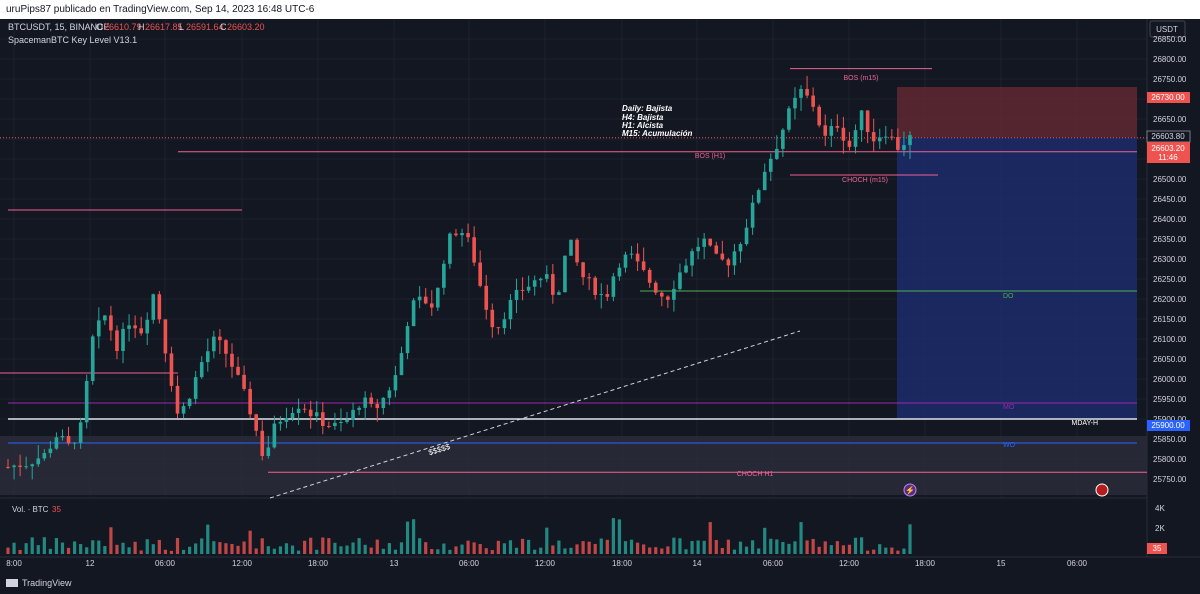 The image size is (1200, 594). What do you see at coordinates (1009, 445) in the screenshot?
I see `wo-label: WO` at bounding box center [1009, 445].